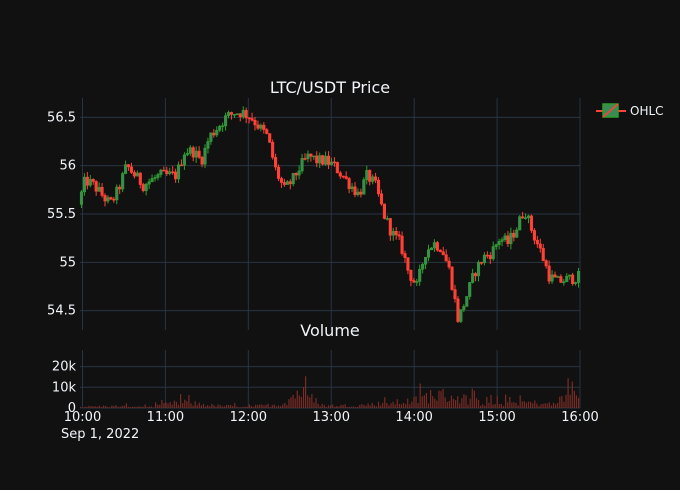  What do you see at coordinates (330, 392) in the screenshot?
I see `volume-series` at bounding box center [330, 392].